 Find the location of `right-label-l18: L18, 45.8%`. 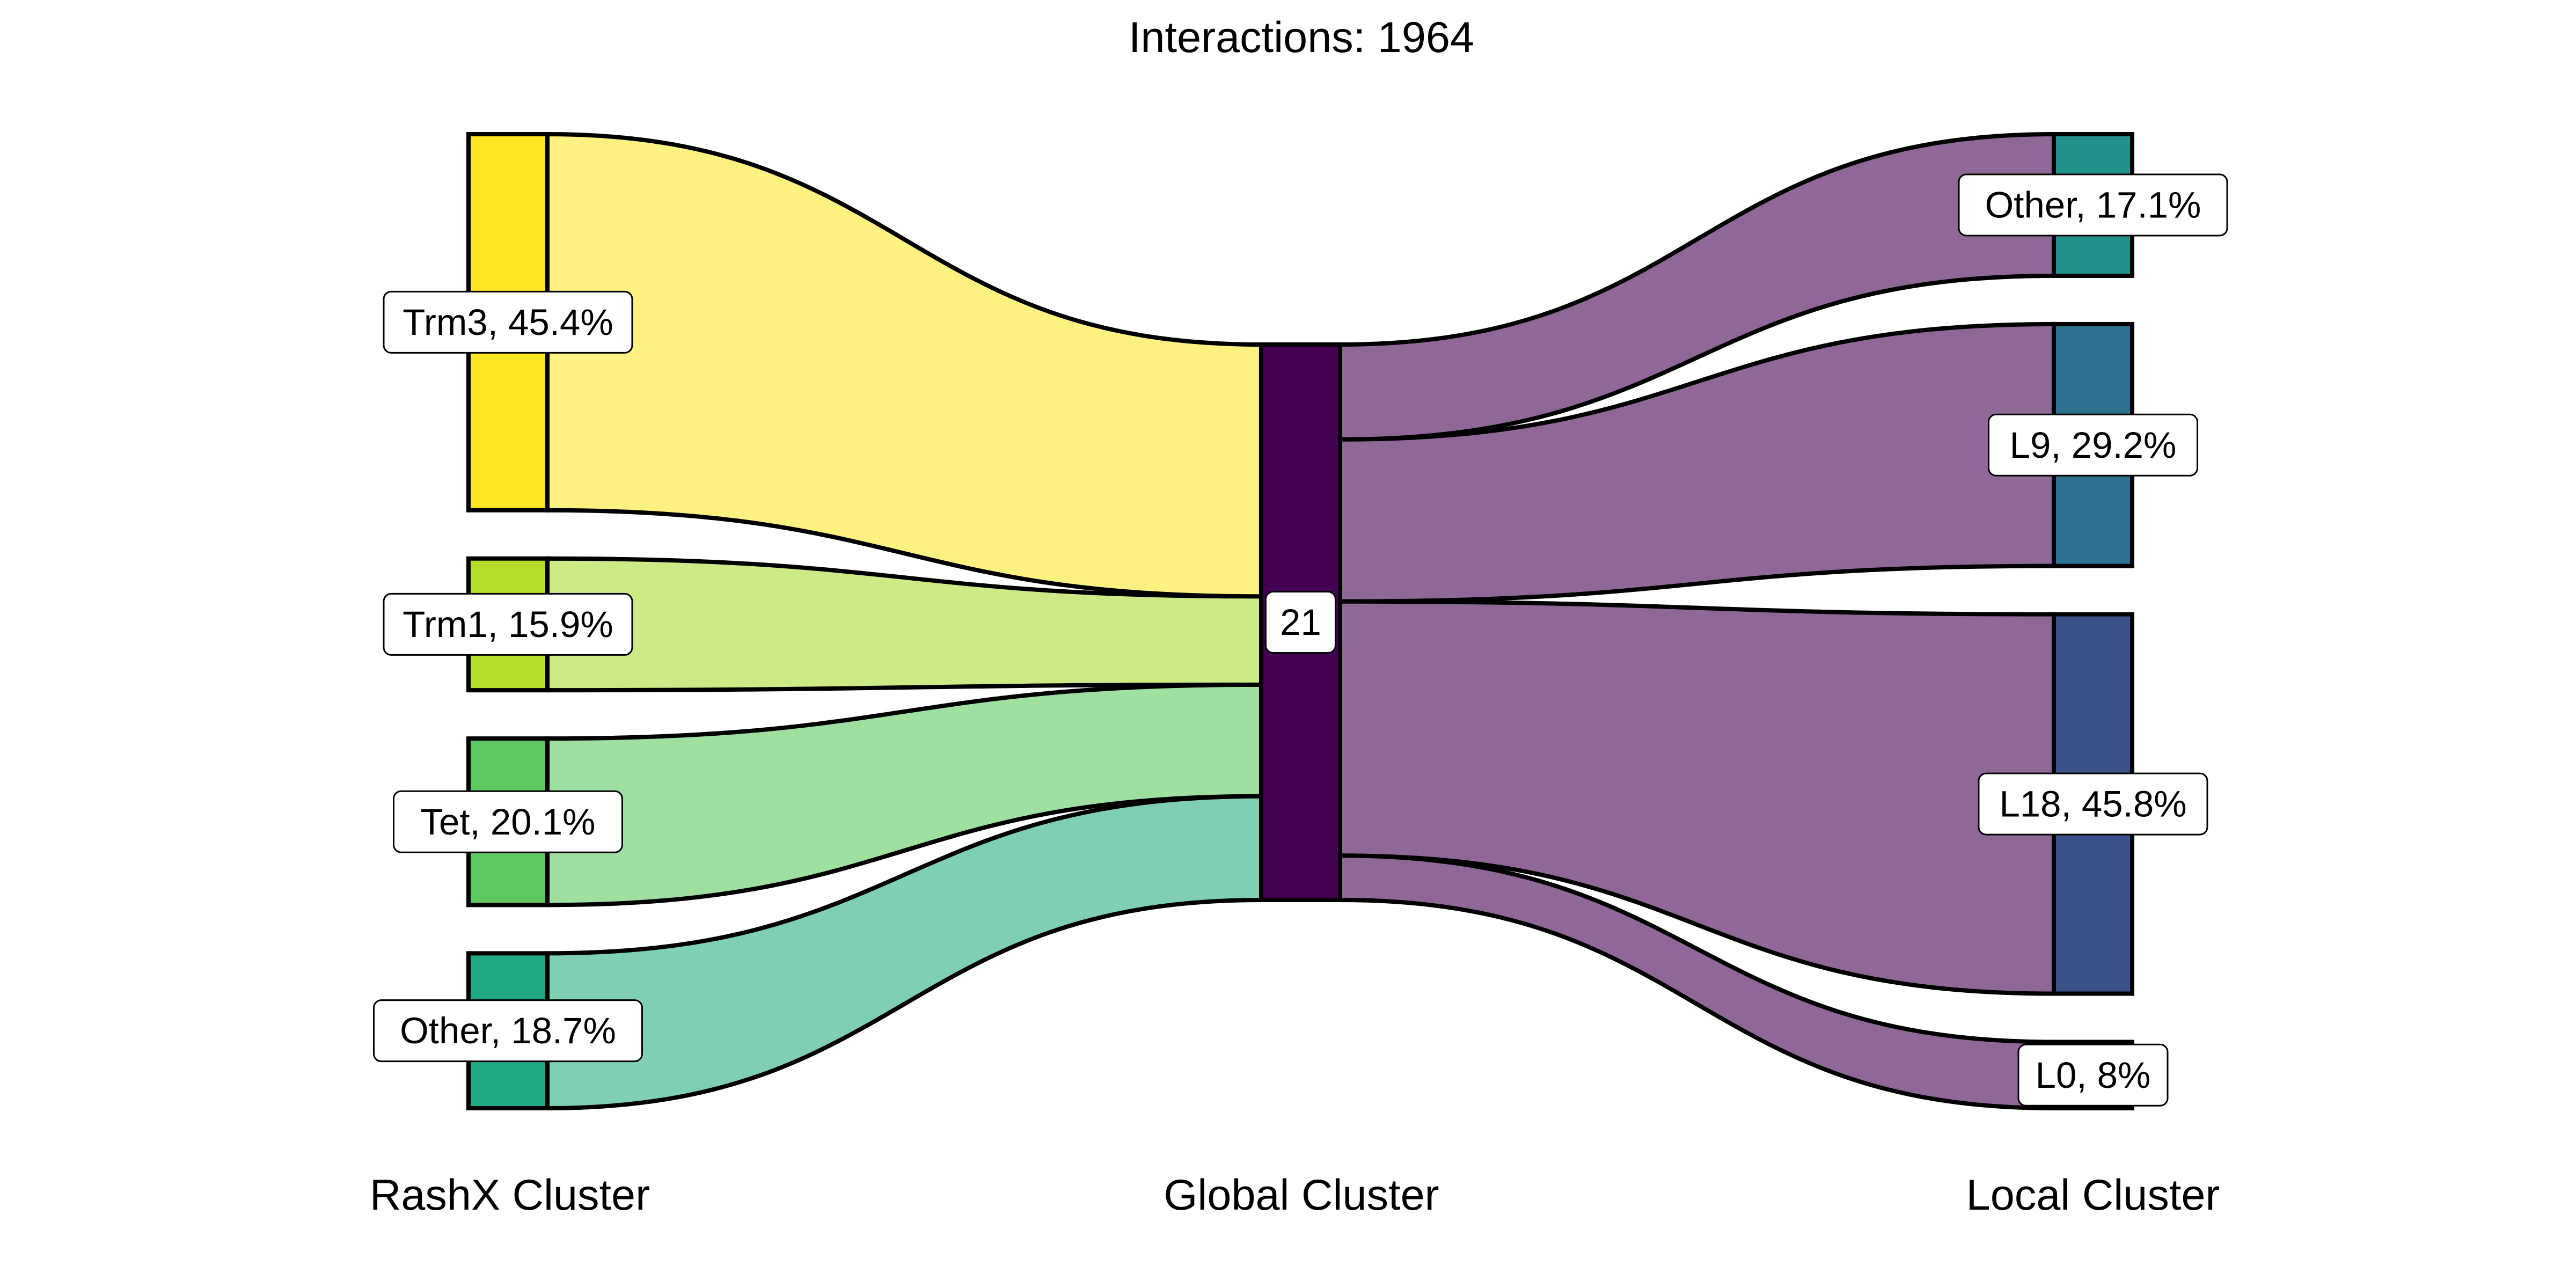

right-label-l18: L18, 45.8% is located at coordinates (2093, 804).